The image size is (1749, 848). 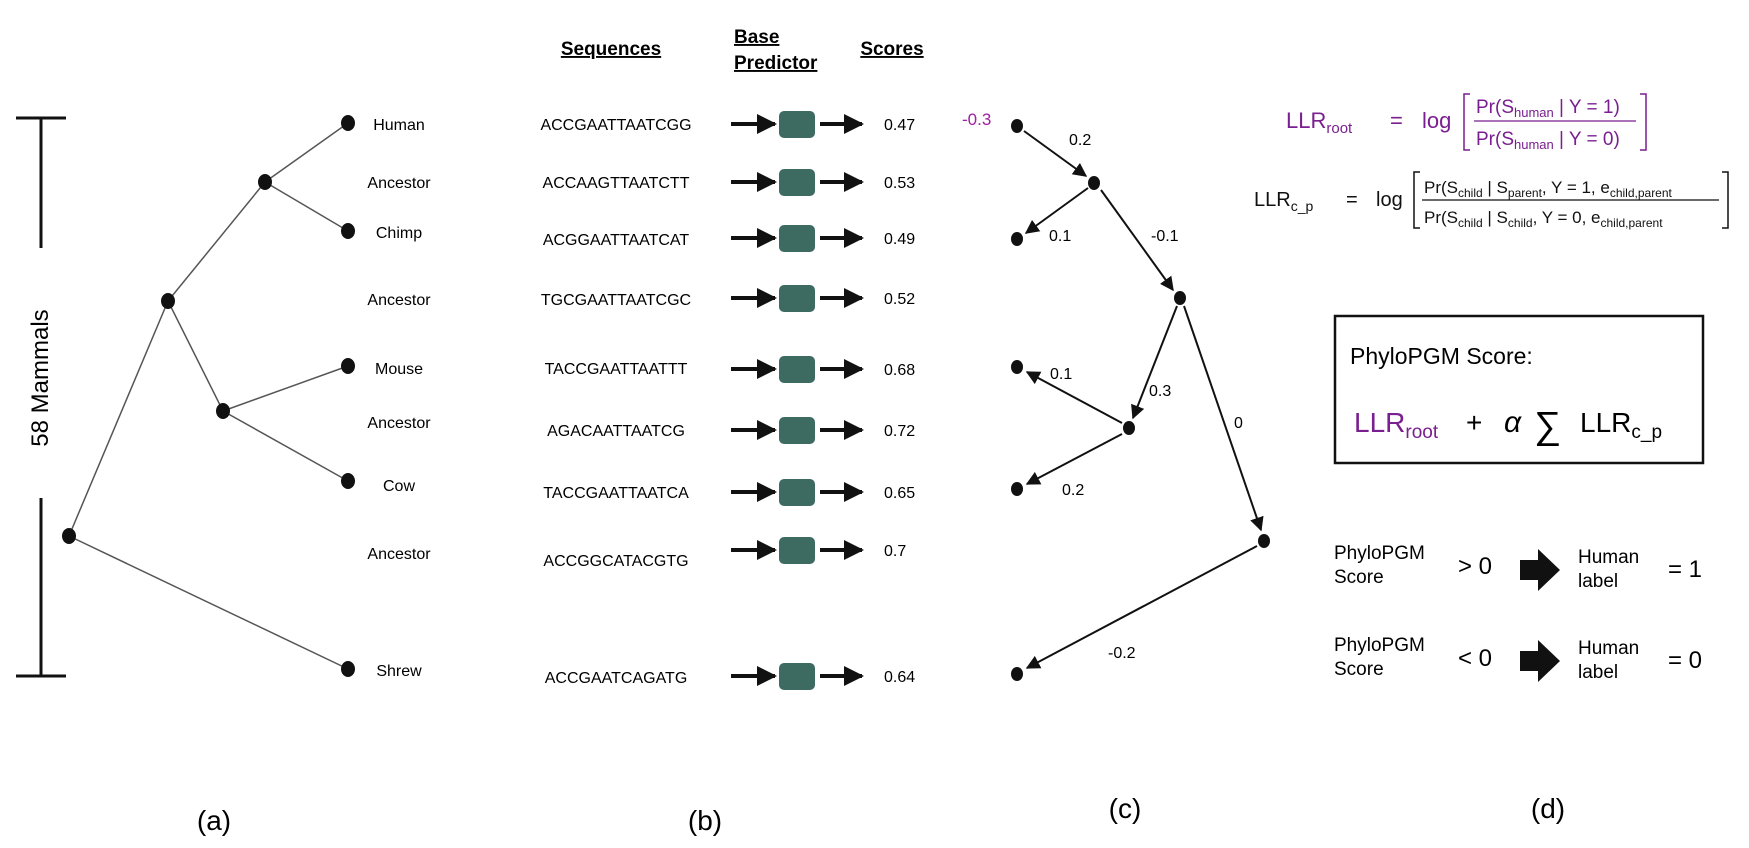 I want to click on rule-negative-label1: Human, so click(x=1608, y=648).